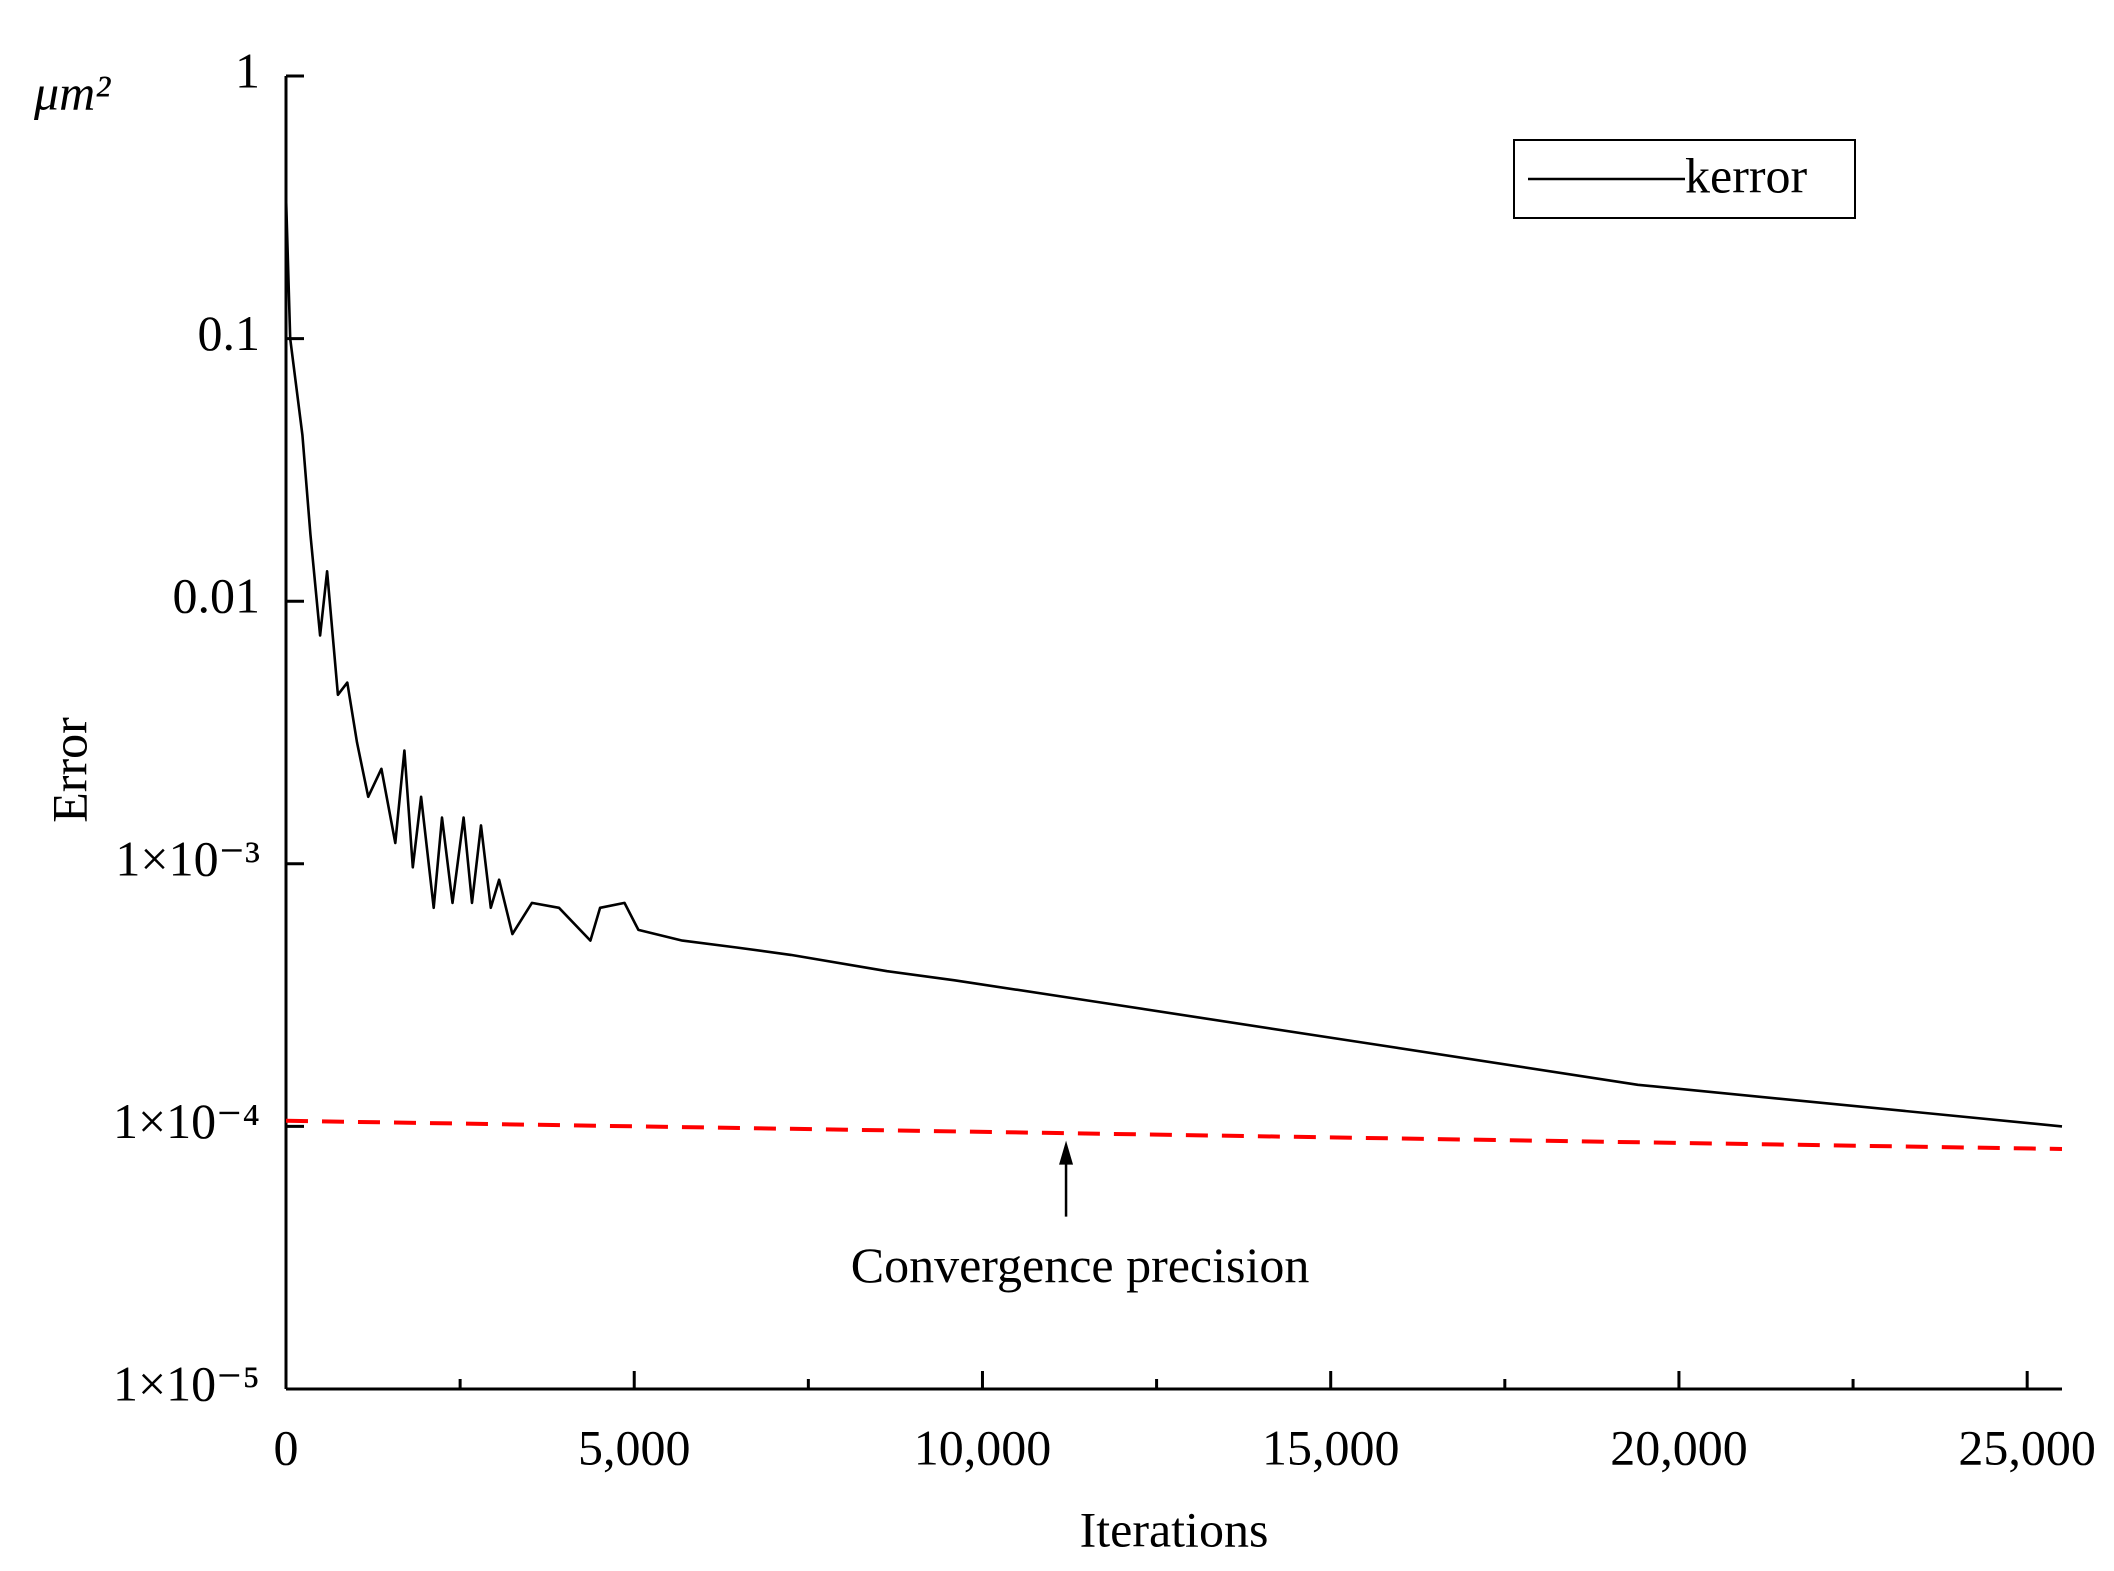  Describe the element at coordinates (634, 1447) in the screenshot. I see `x-tick-label: 5,000` at that location.